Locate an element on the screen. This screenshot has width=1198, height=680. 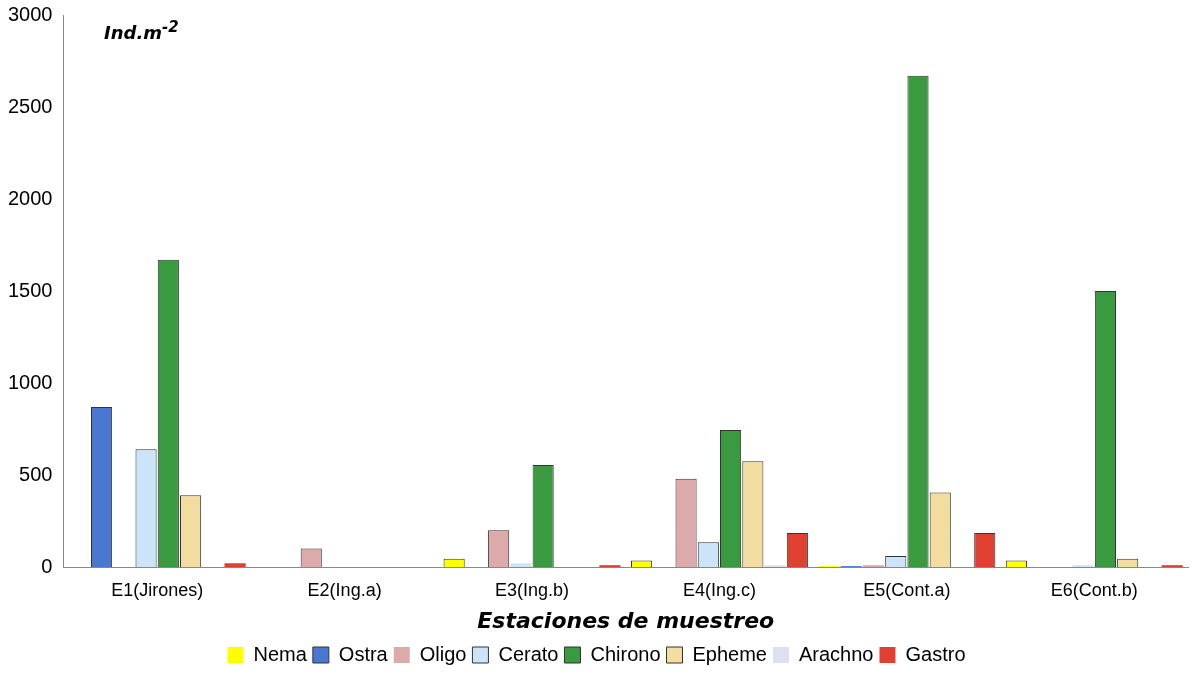
x-tick-label: E4(Ing.c) is located at coordinates (719, 589).